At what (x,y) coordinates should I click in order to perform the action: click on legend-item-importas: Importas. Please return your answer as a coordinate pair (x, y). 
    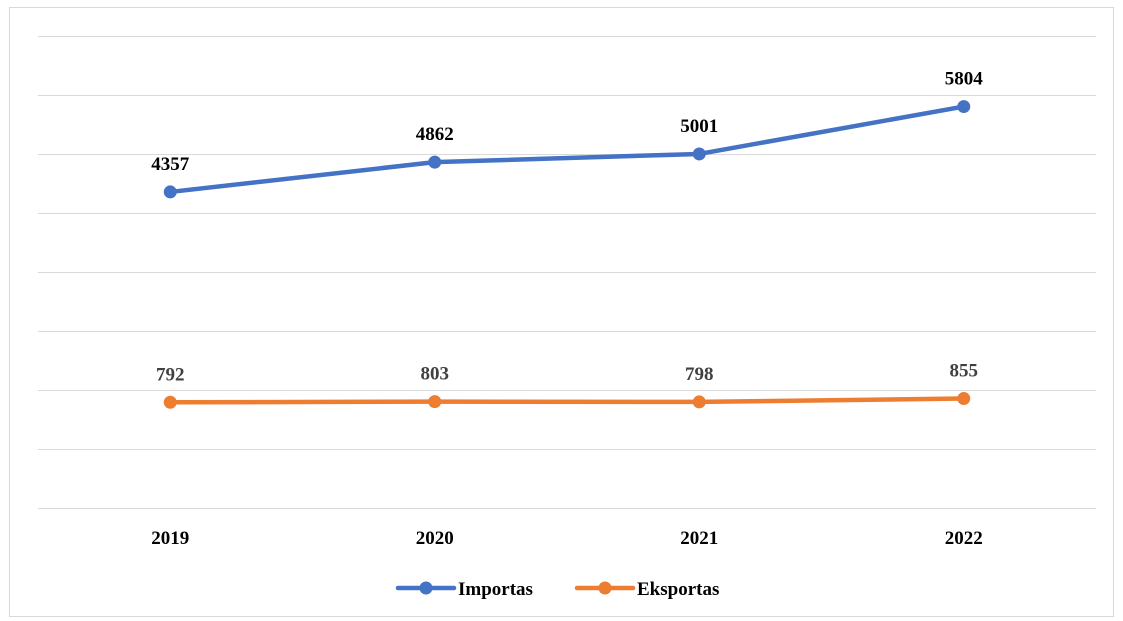
    Looking at the image, I should click on (464, 589).